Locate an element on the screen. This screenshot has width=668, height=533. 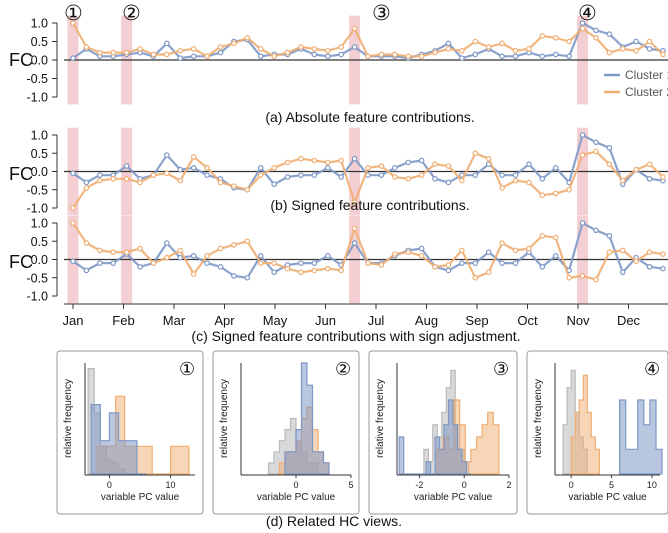
marker-1: ① is located at coordinates (73, 13).